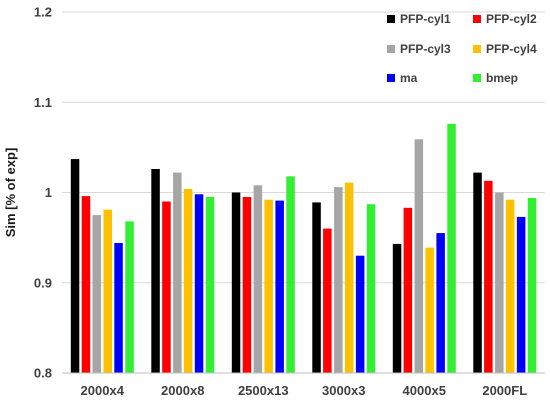 The width and height of the screenshot is (550, 402). I want to click on y-tick-label: 0.9, so click(43, 282).